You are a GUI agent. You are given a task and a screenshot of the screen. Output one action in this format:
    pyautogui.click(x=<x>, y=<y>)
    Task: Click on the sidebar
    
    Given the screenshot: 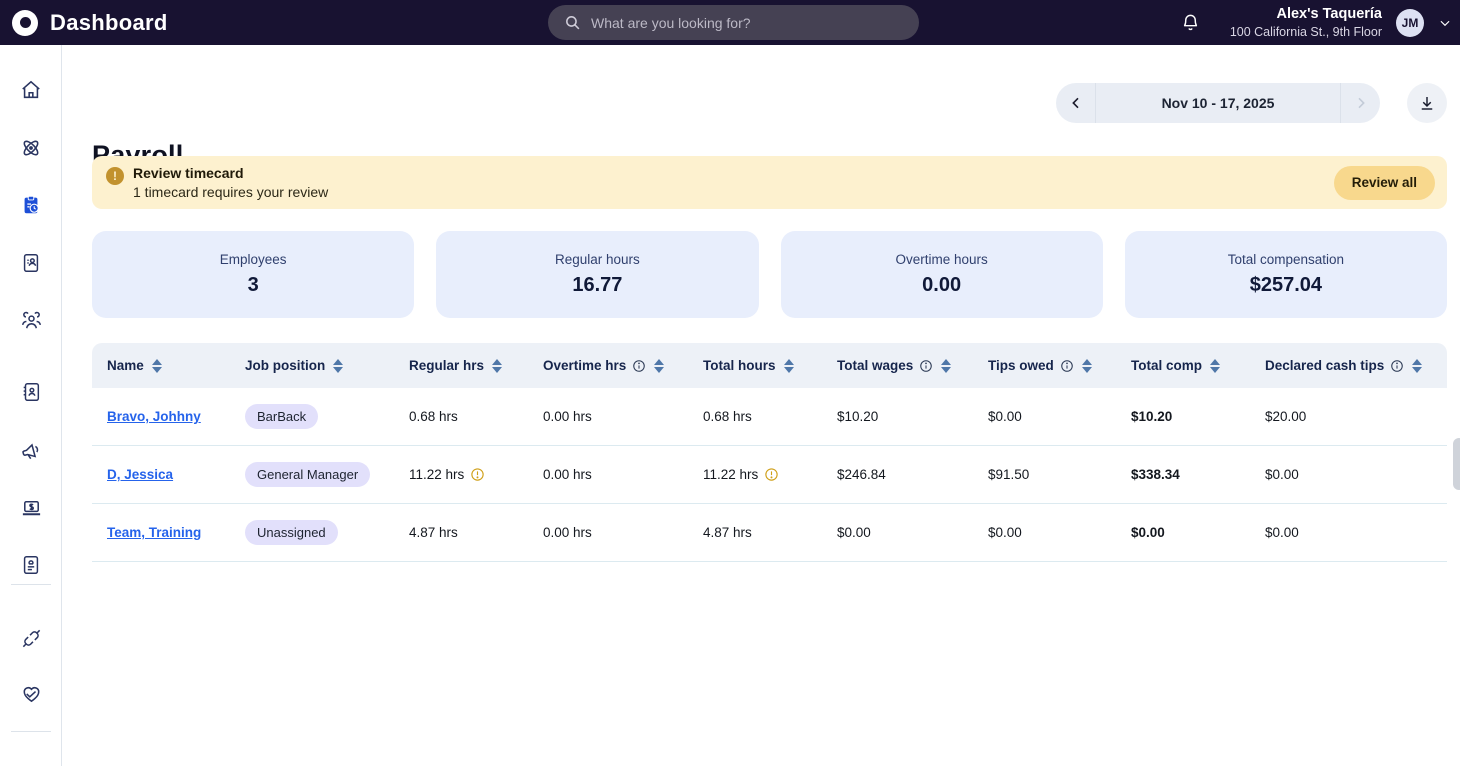 What is the action you would take?
    pyautogui.click(x=31, y=405)
    